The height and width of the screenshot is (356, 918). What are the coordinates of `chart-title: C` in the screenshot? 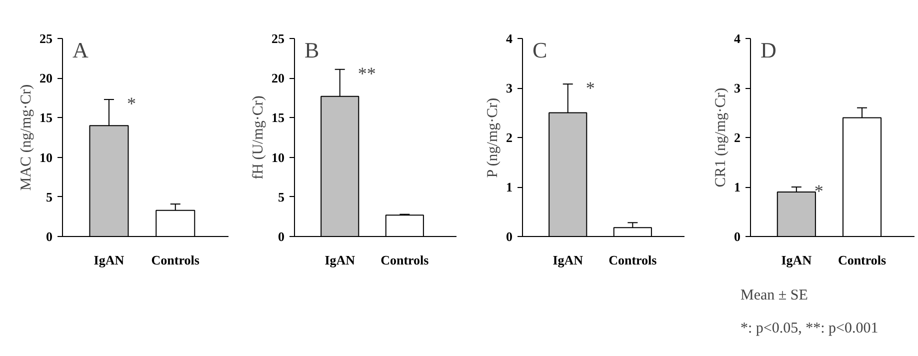 It's located at (540, 50).